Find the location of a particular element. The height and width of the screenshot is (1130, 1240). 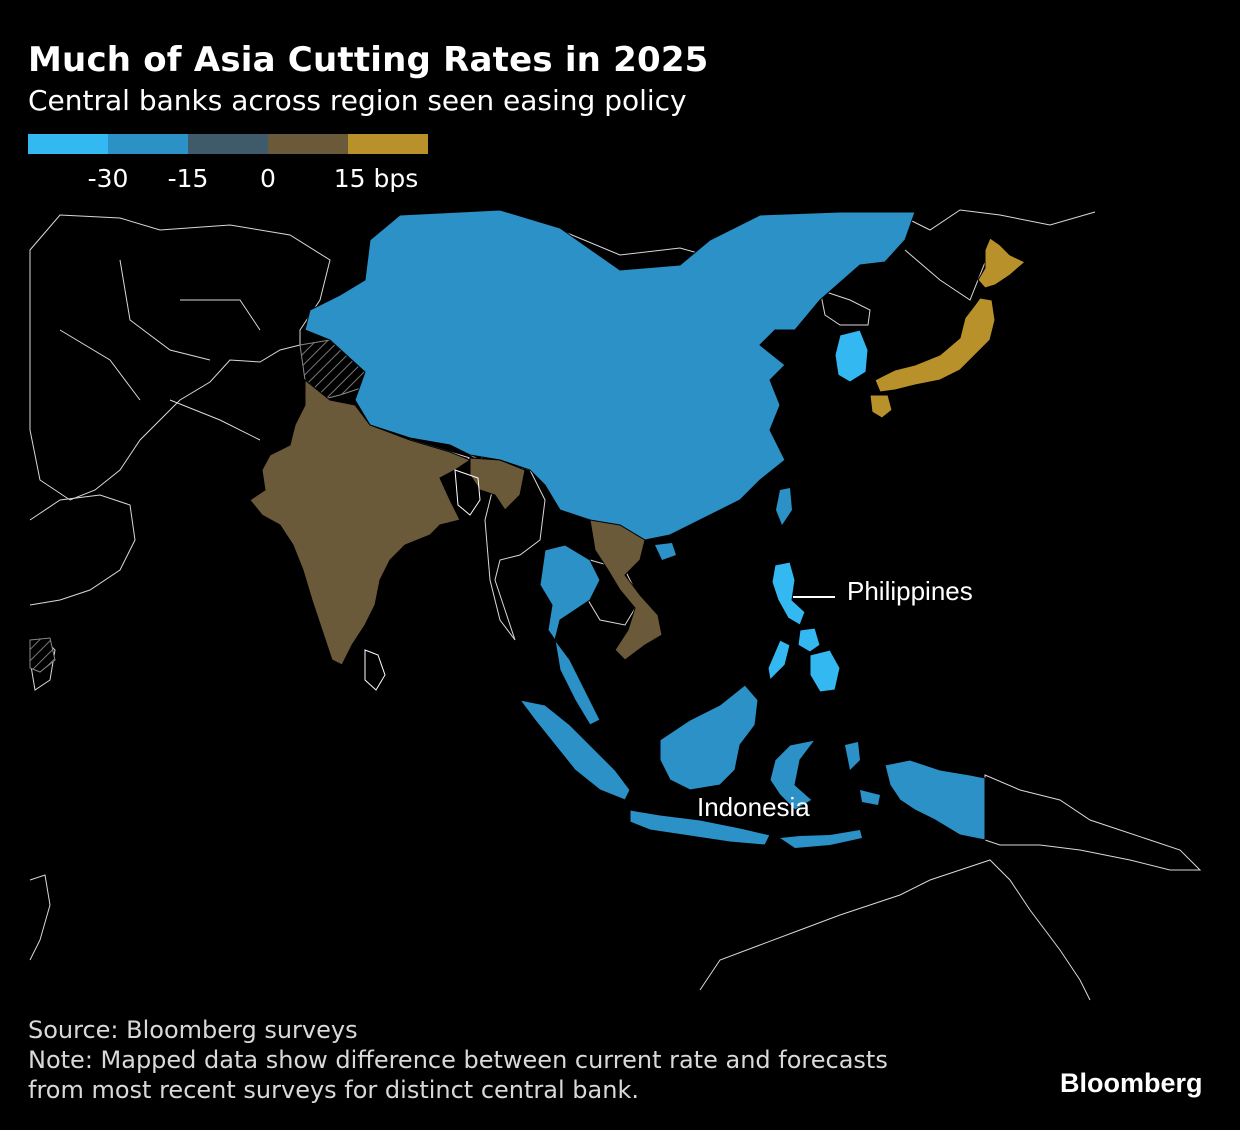

africa-horn-outline is located at coordinates (40, 917).